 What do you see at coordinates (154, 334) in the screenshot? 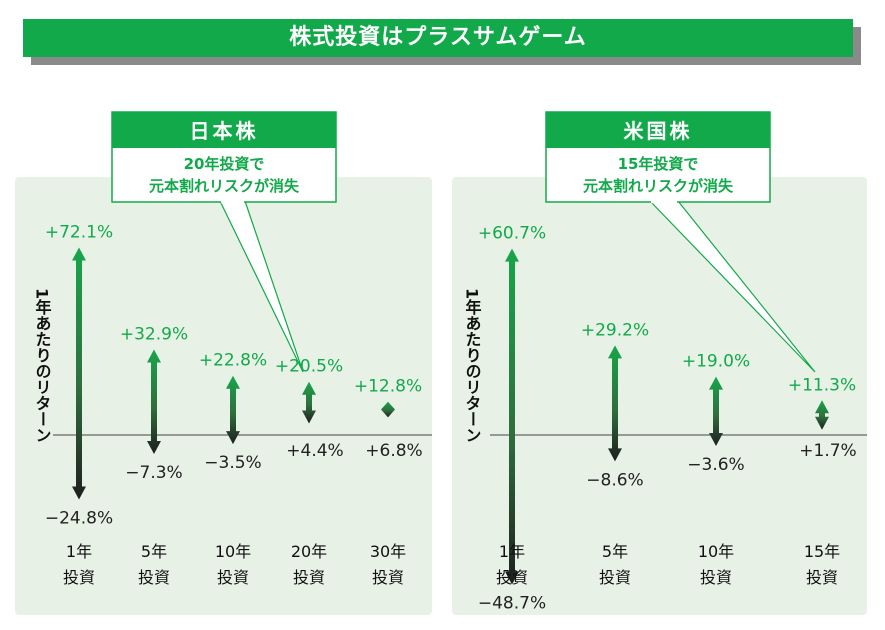
I see `max-value-label: +32.9%` at bounding box center [154, 334].